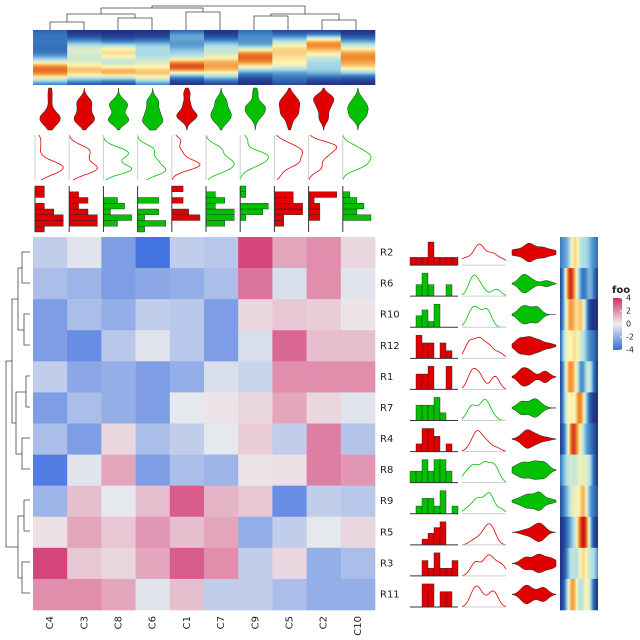 Image resolution: width=640 pixels, height=640 pixels. I want to click on column-label: C10, so click(358, 626).